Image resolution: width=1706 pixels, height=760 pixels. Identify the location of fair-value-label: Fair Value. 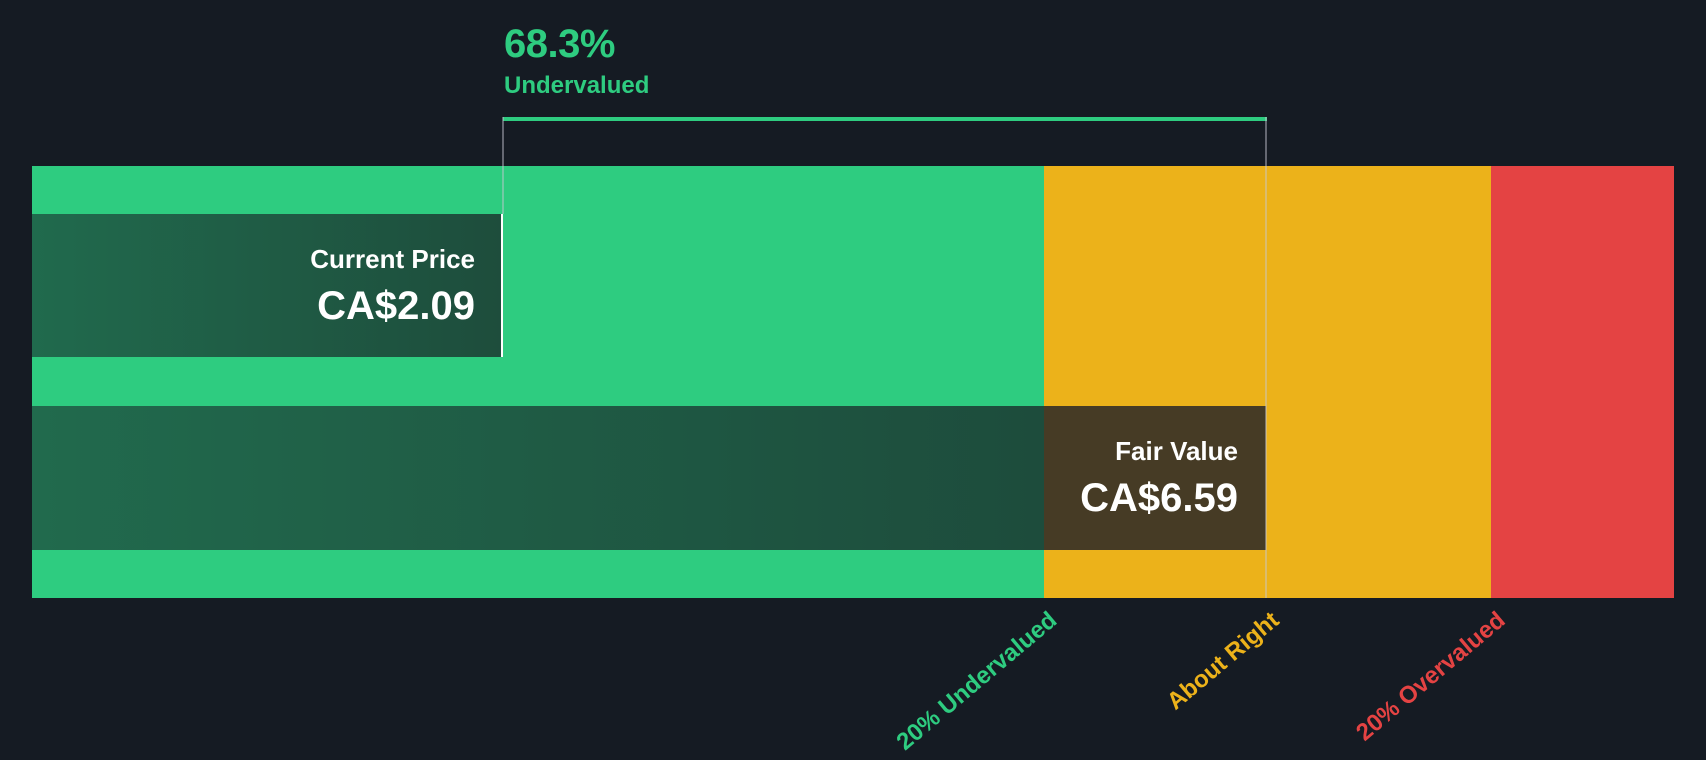
(1176, 451).